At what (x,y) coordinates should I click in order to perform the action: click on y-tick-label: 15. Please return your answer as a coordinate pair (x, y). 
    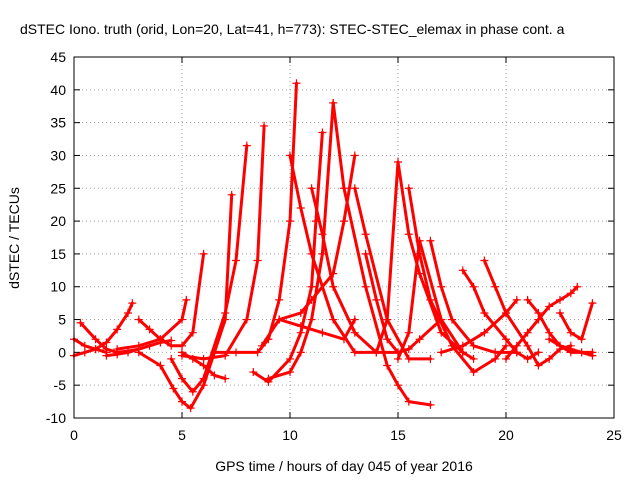
    Looking at the image, I should click on (58, 254).